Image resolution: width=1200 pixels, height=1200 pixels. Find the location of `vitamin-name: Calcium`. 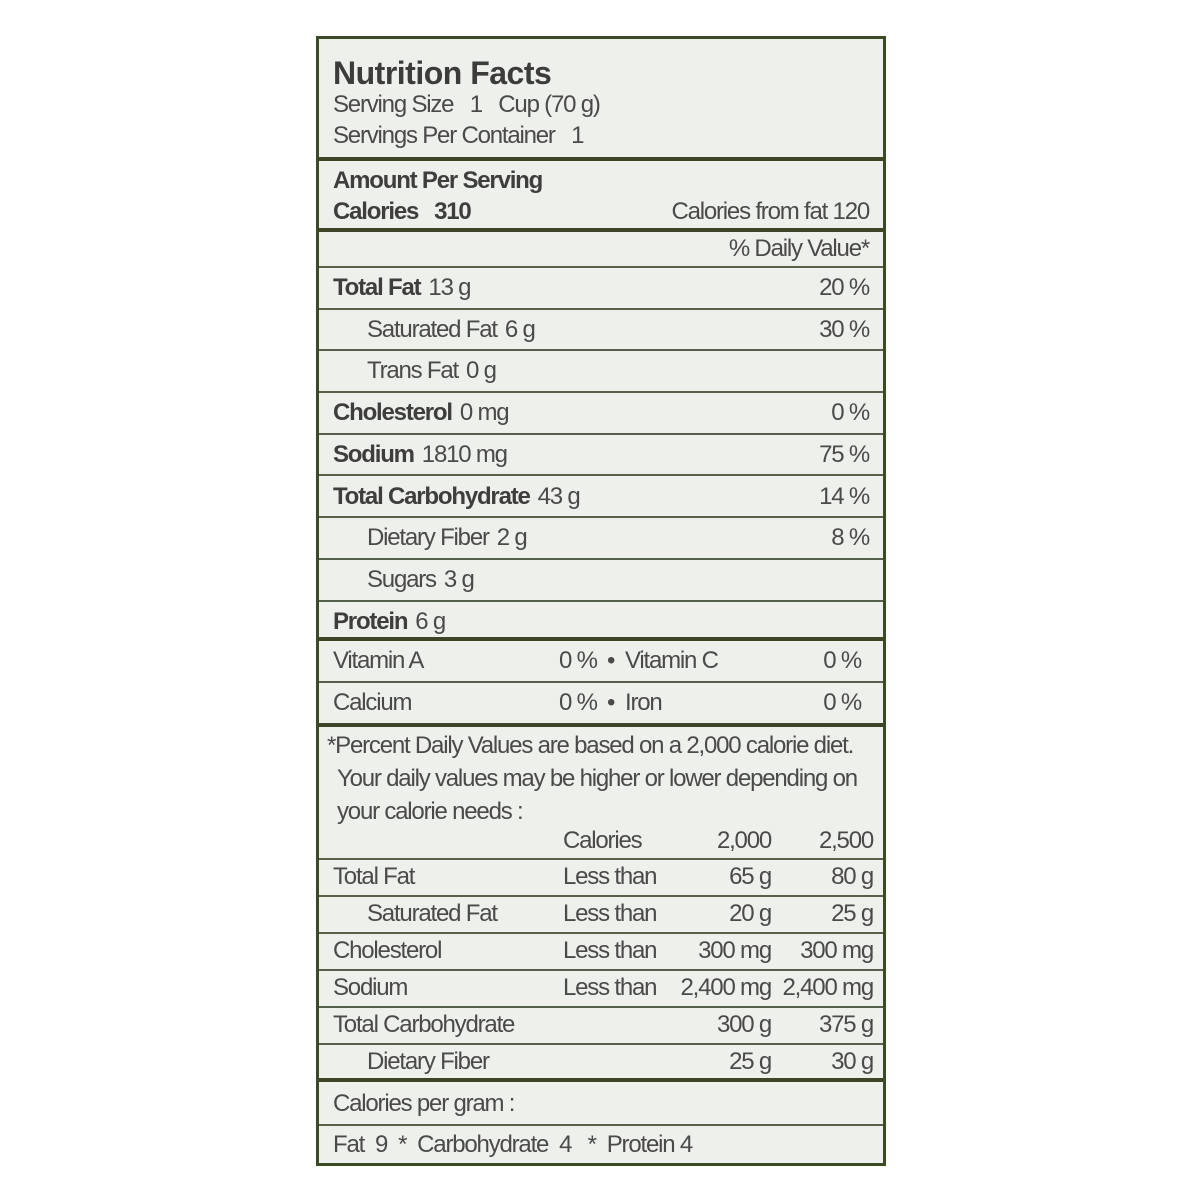

vitamin-name: Calcium is located at coordinates (373, 702).